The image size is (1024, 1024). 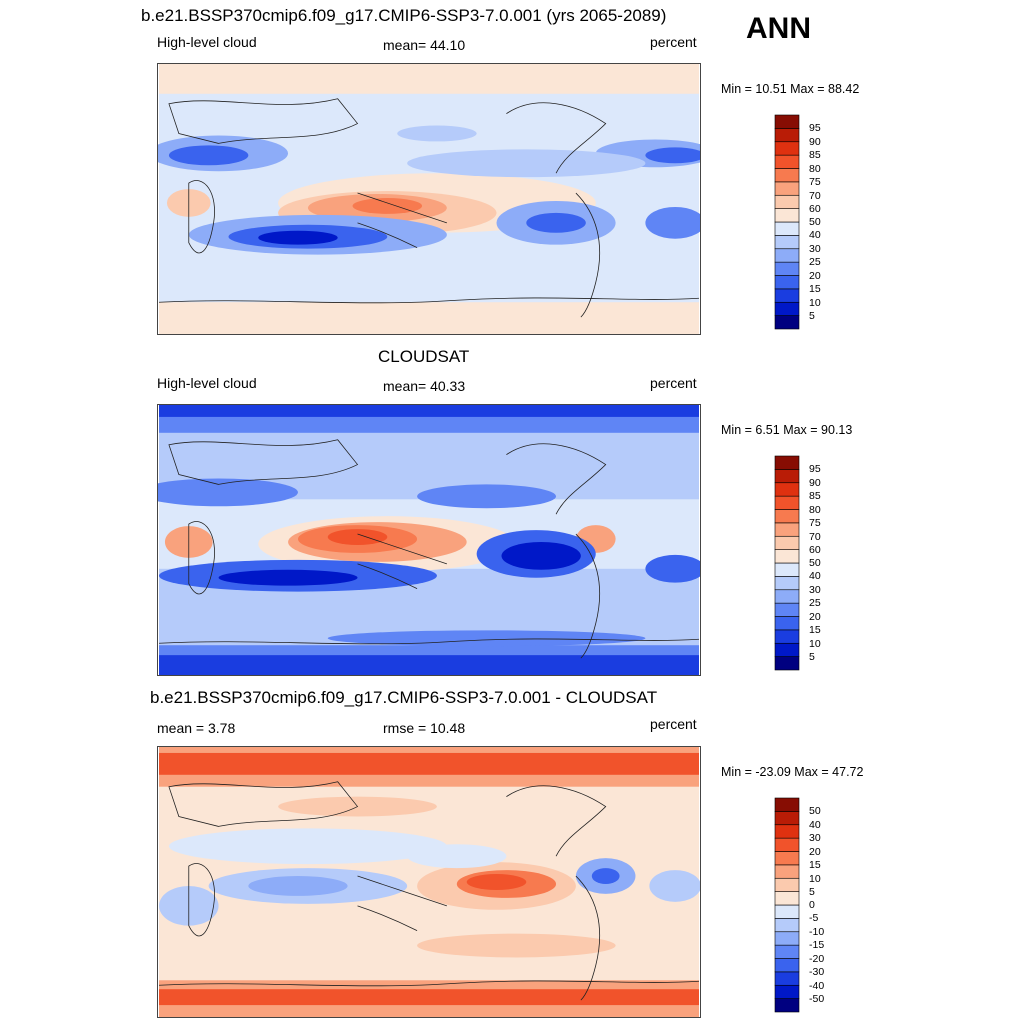 I want to click on panel2-tick: 90, so click(x=815, y=483).